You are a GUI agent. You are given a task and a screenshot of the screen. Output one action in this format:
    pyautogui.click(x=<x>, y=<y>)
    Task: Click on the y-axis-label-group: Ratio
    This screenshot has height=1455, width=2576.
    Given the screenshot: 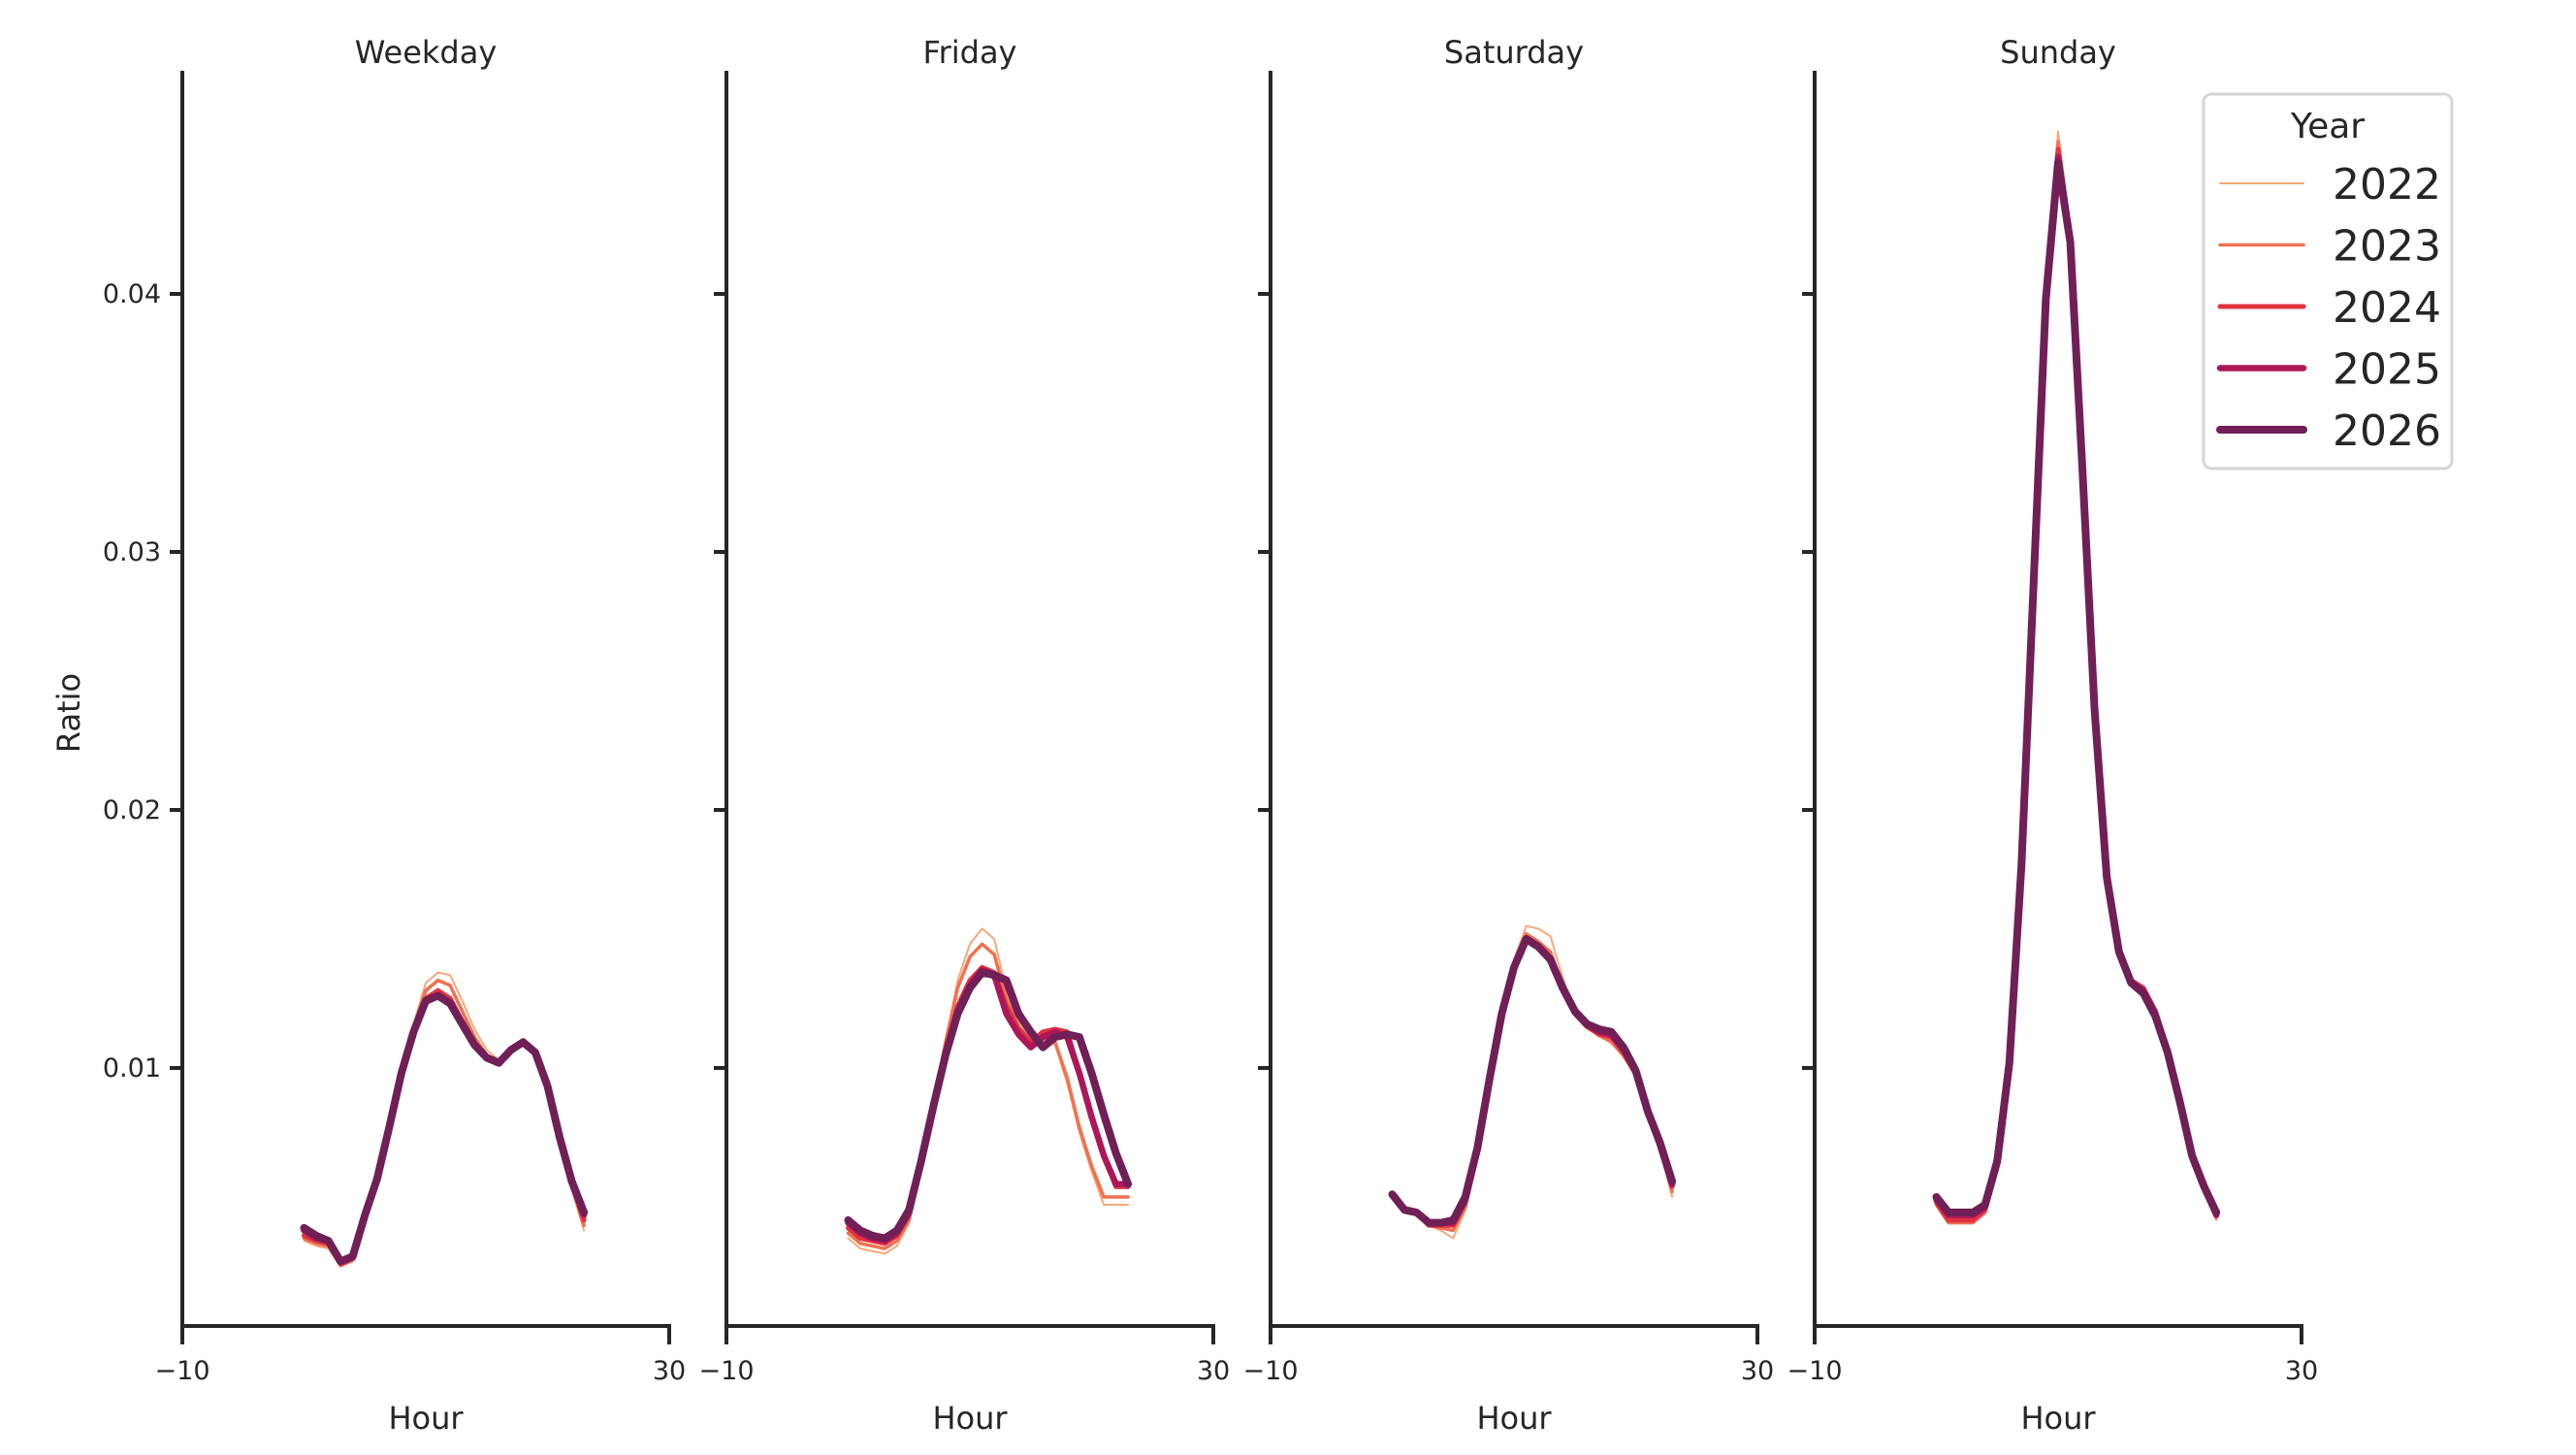 What is the action you would take?
    pyautogui.click(x=68, y=713)
    